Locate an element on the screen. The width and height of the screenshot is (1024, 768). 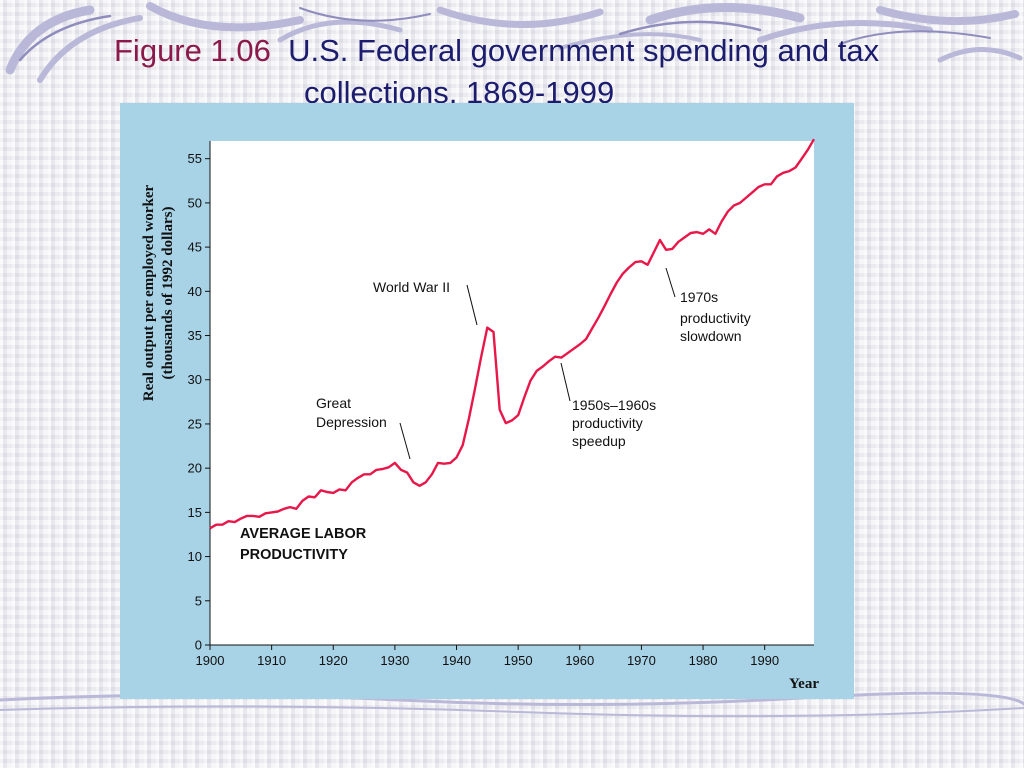
series-label-line2: PRODUCTIVITY is located at coordinates (294, 555).